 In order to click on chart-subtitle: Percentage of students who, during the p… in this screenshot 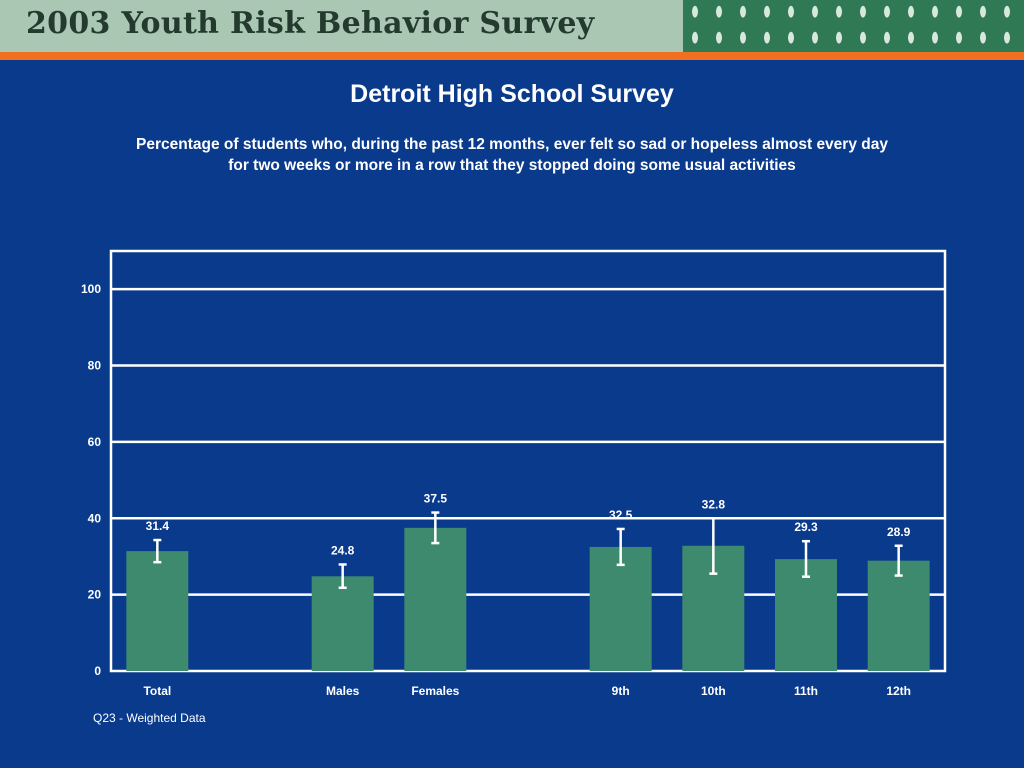, I will do `click(512, 155)`.